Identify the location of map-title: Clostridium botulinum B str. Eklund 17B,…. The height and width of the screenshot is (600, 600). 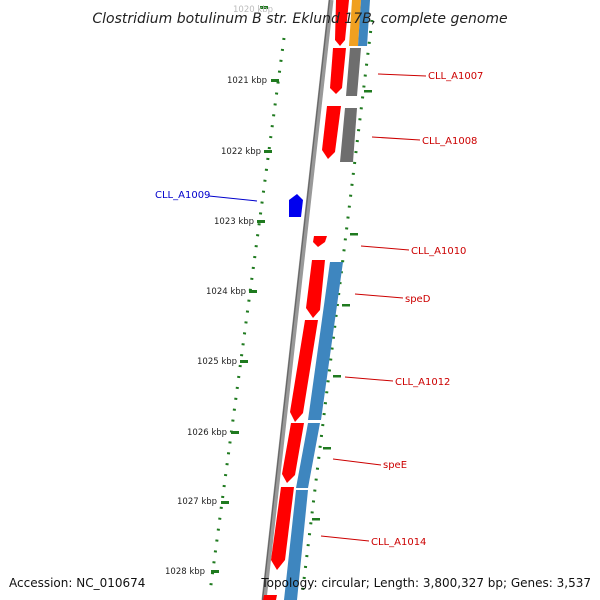
(299, 19).